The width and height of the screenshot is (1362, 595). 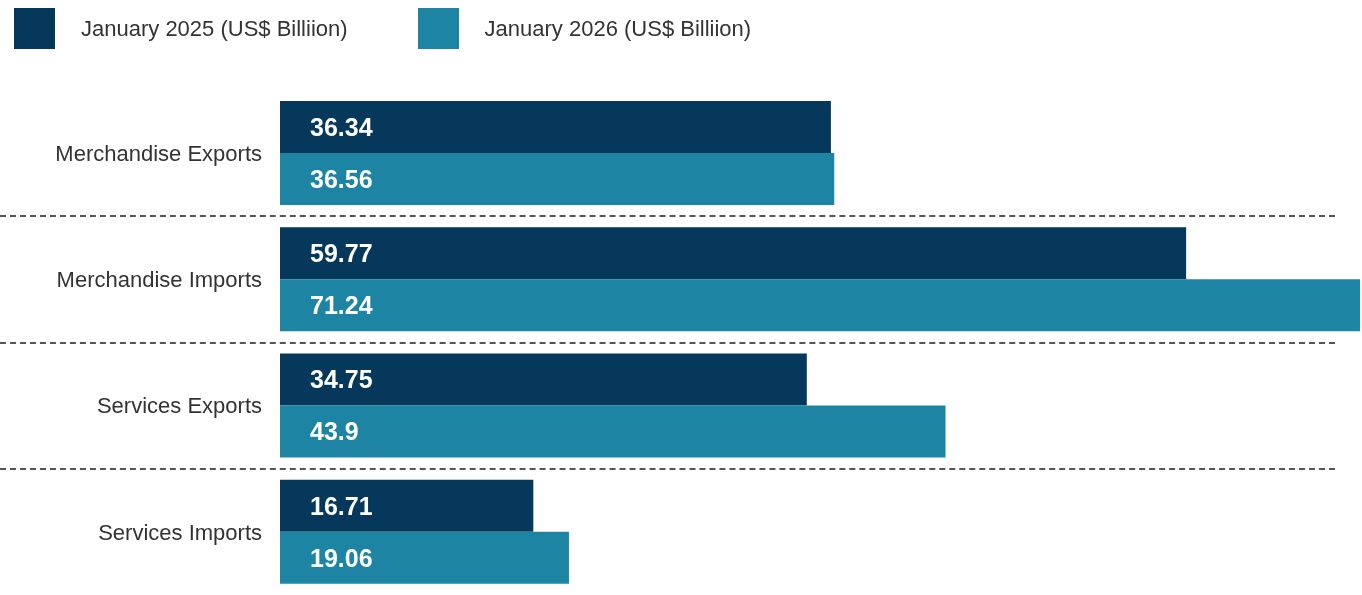 What do you see at coordinates (334, 431) in the screenshot?
I see `data-label: 43.9` at bounding box center [334, 431].